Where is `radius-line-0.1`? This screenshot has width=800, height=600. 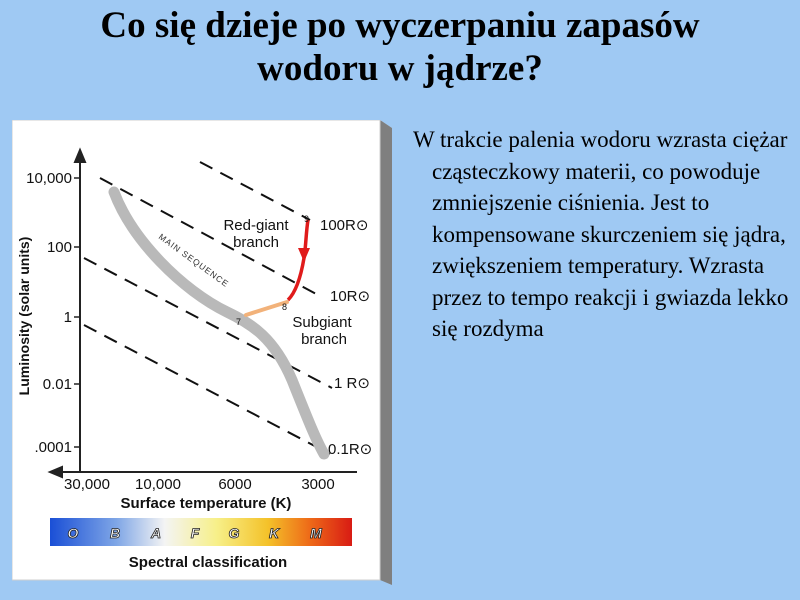 radius-line-0.1 is located at coordinates (207, 389).